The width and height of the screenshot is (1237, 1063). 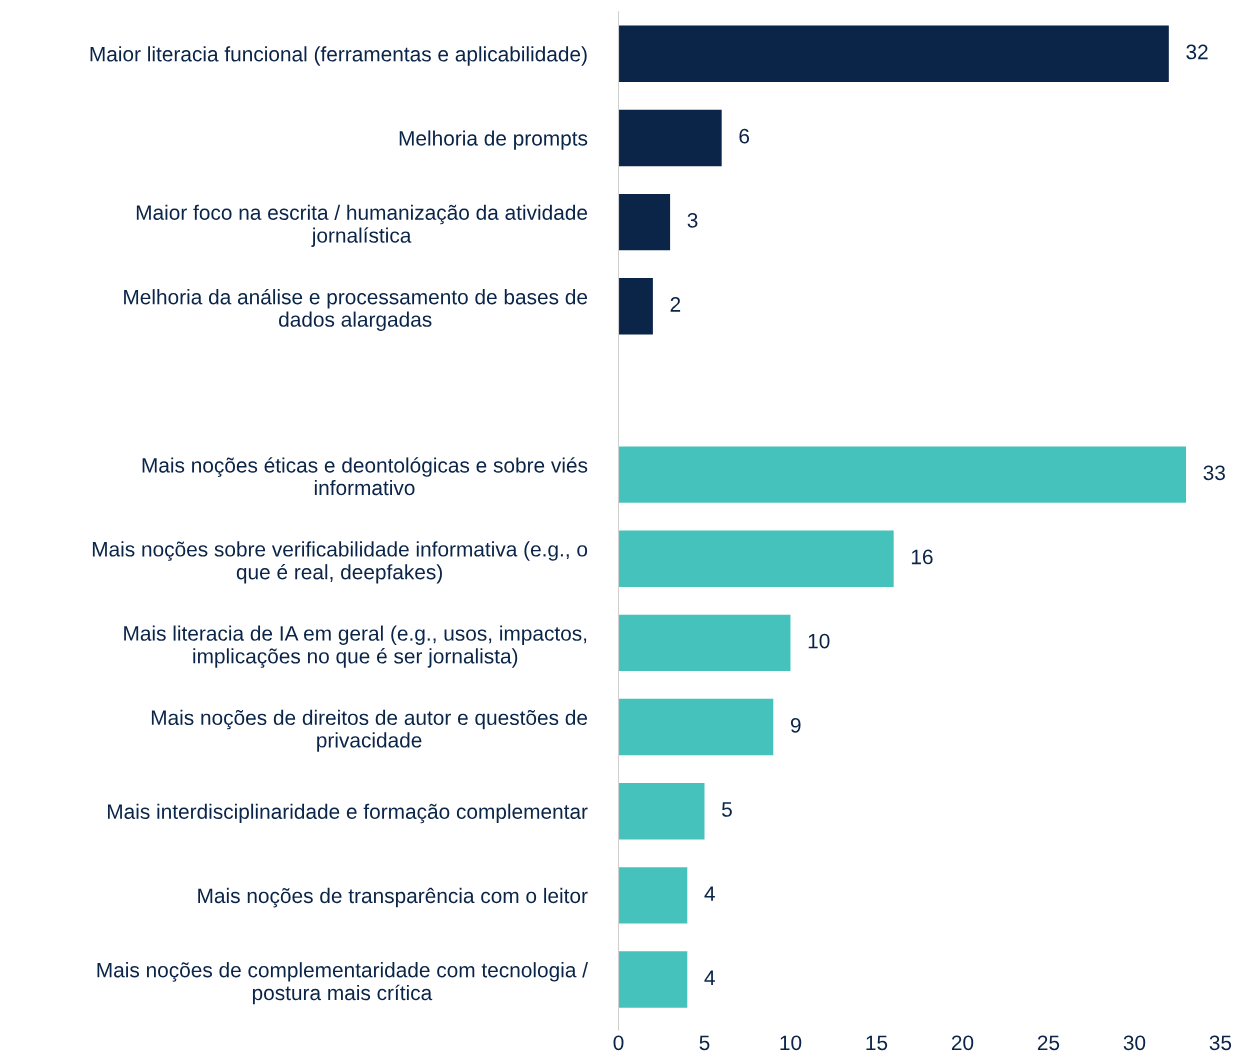 I want to click on data-label: 3, so click(x=692, y=220).